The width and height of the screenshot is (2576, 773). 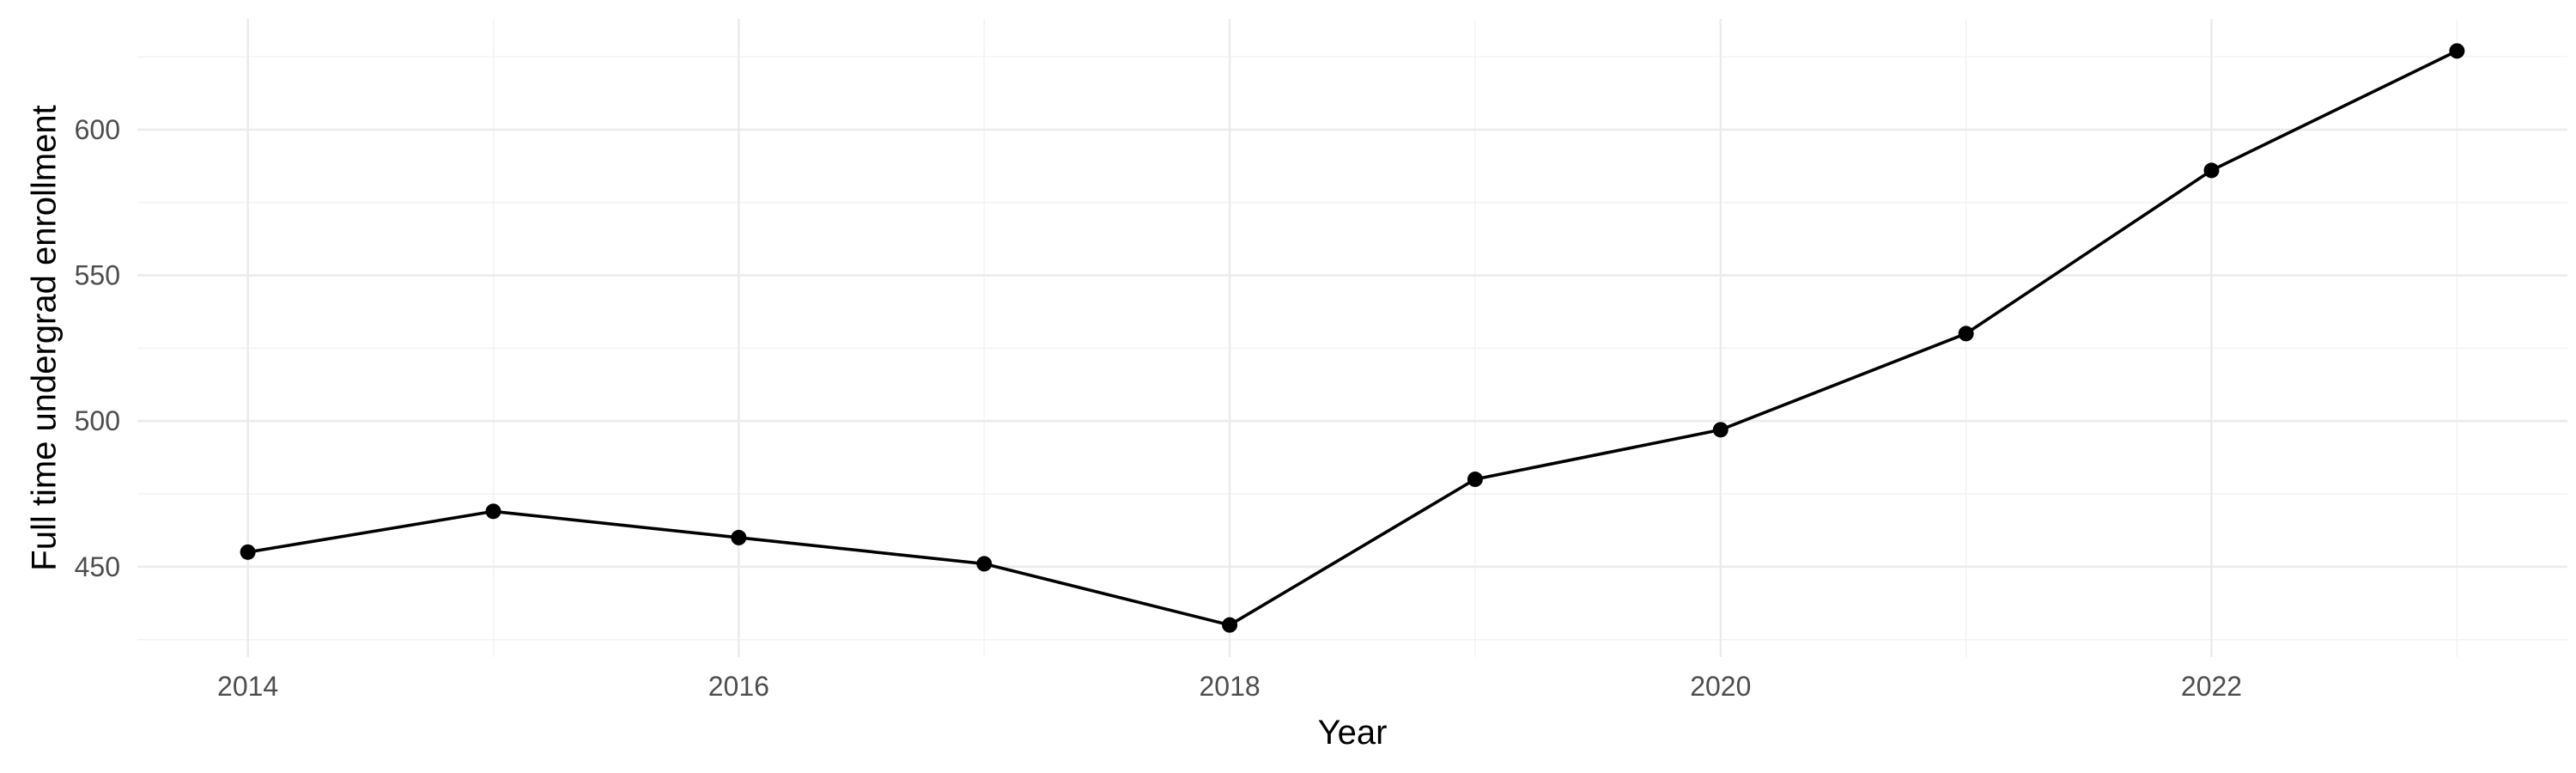 What do you see at coordinates (98, 275) in the screenshot?
I see `y-tick-label: 550` at bounding box center [98, 275].